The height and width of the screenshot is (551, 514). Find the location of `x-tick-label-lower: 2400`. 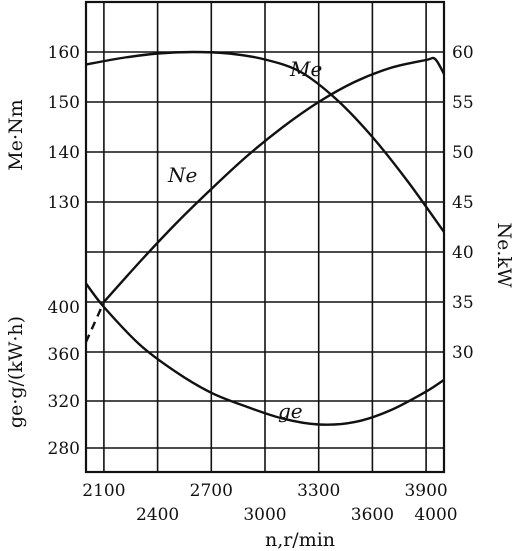

x-tick-label-lower: 2400 is located at coordinates (157, 515).